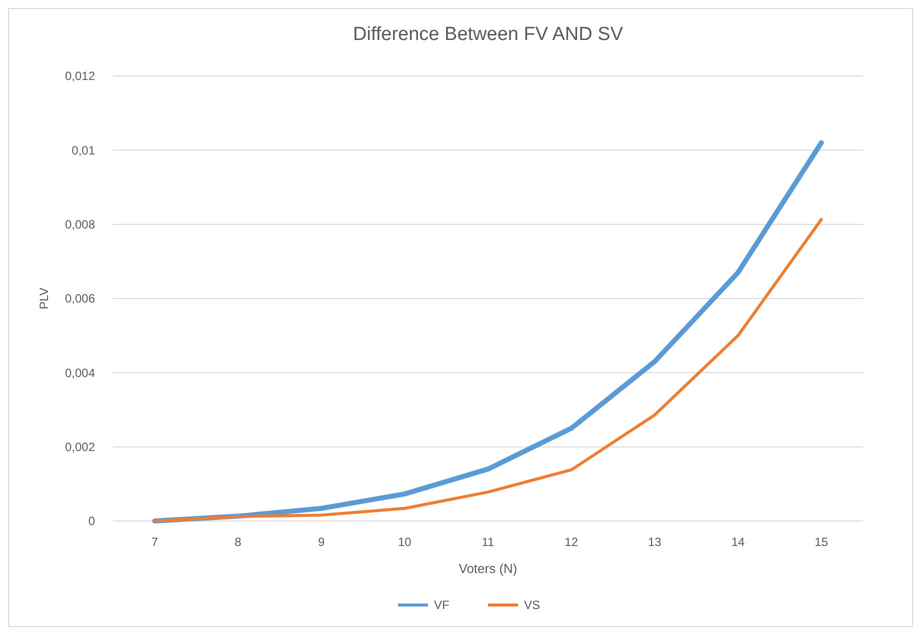 The width and height of the screenshot is (921, 635). Describe the element at coordinates (488, 34) in the screenshot. I see `chart-title: Difference Between FV AND SV` at that location.